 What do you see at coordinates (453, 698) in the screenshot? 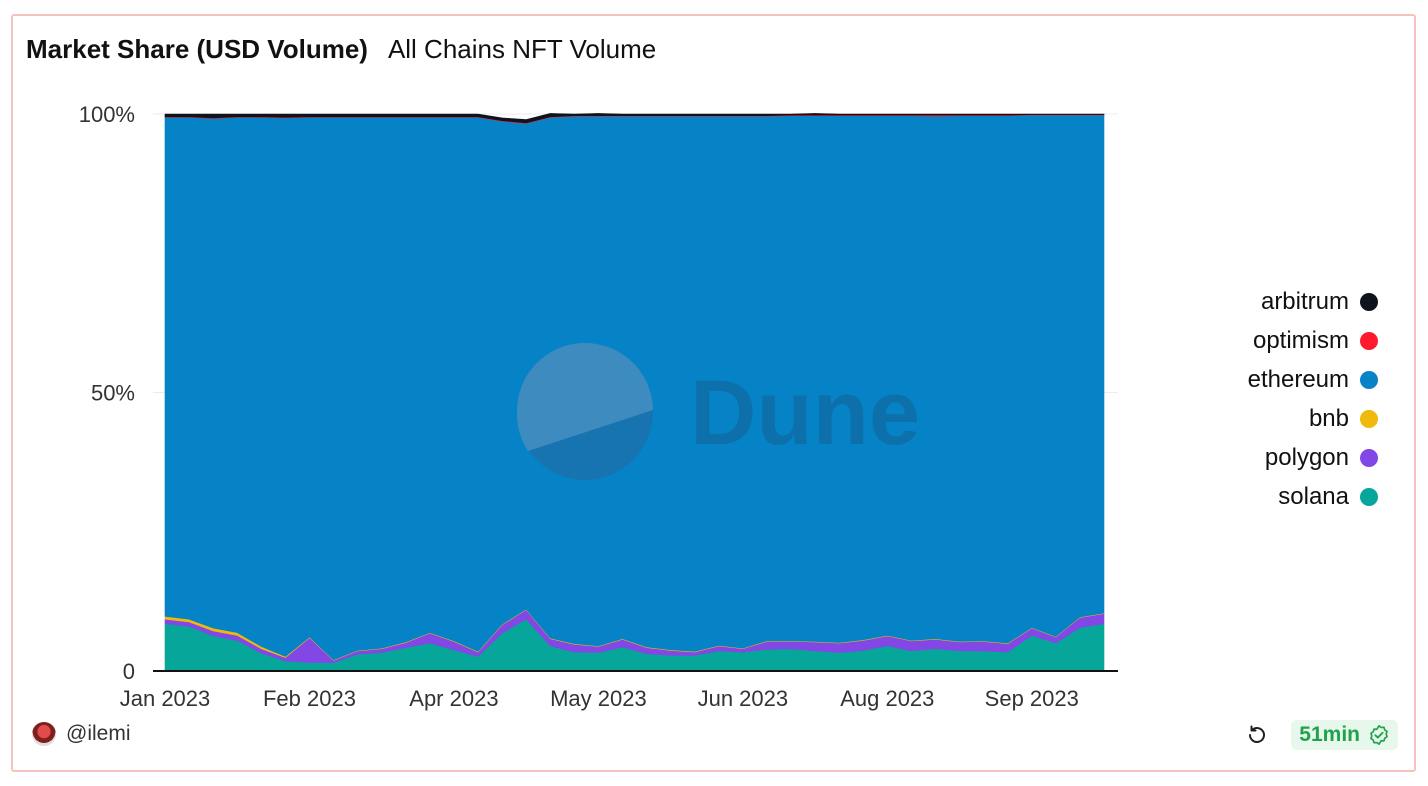
I see `x-tick-label: Apr 2023` at bounding box center [453, 698].